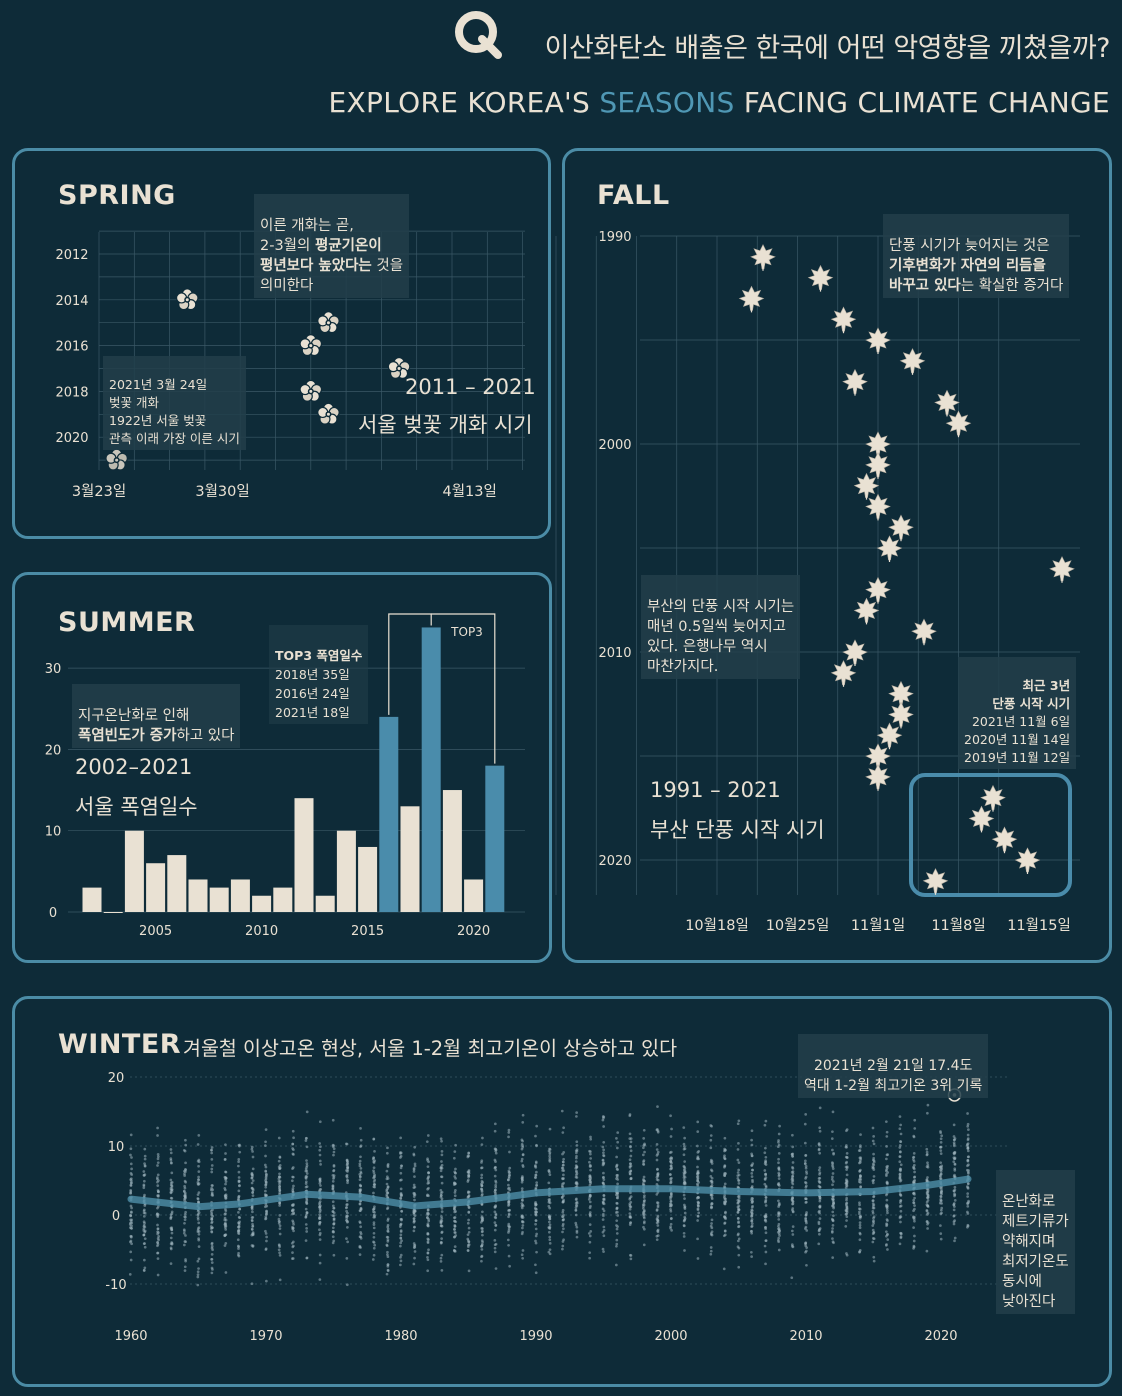 The height and width of the screenshot is (1396, 1122). What do you see at coordinates (1031, 703) in the screenshot?
I see `fall-note-recent-line2: 단풍 시작 시기` at bounding box center [1031, 703].